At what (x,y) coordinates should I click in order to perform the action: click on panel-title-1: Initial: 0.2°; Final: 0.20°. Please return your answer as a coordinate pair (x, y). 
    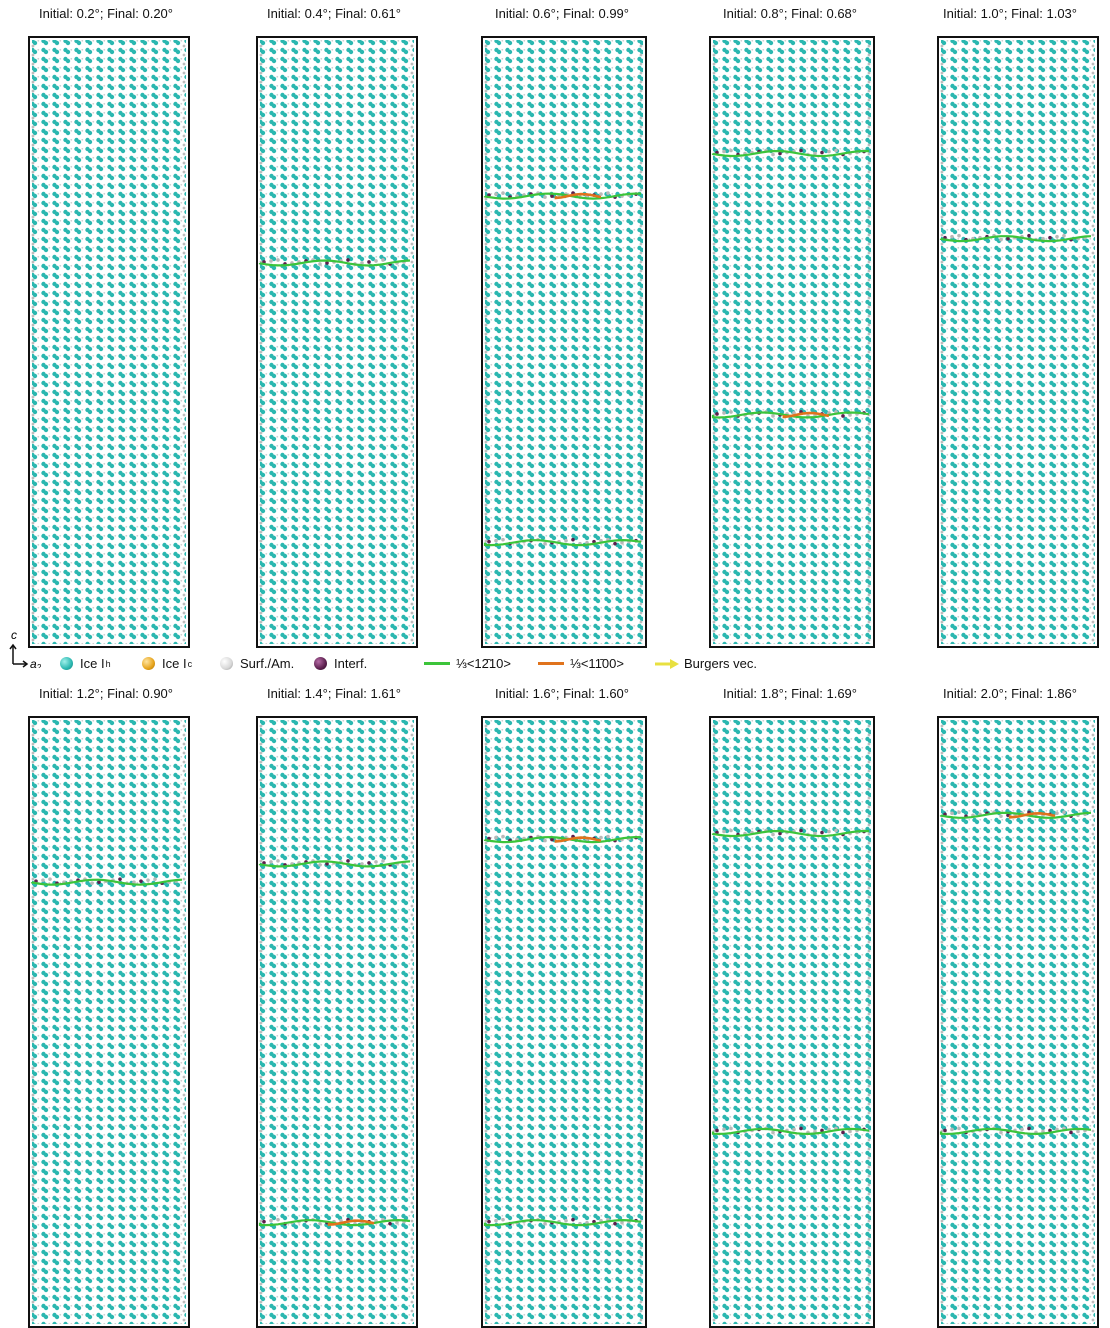
    Looking at the image, I should click on (106, 13).